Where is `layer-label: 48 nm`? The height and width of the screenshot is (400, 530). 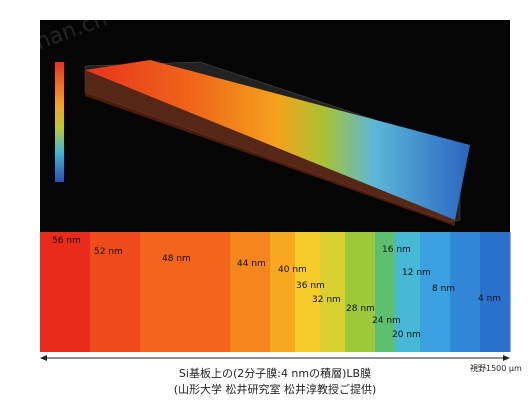
layer-label: 48 nm is located at coordinates (176, 259).